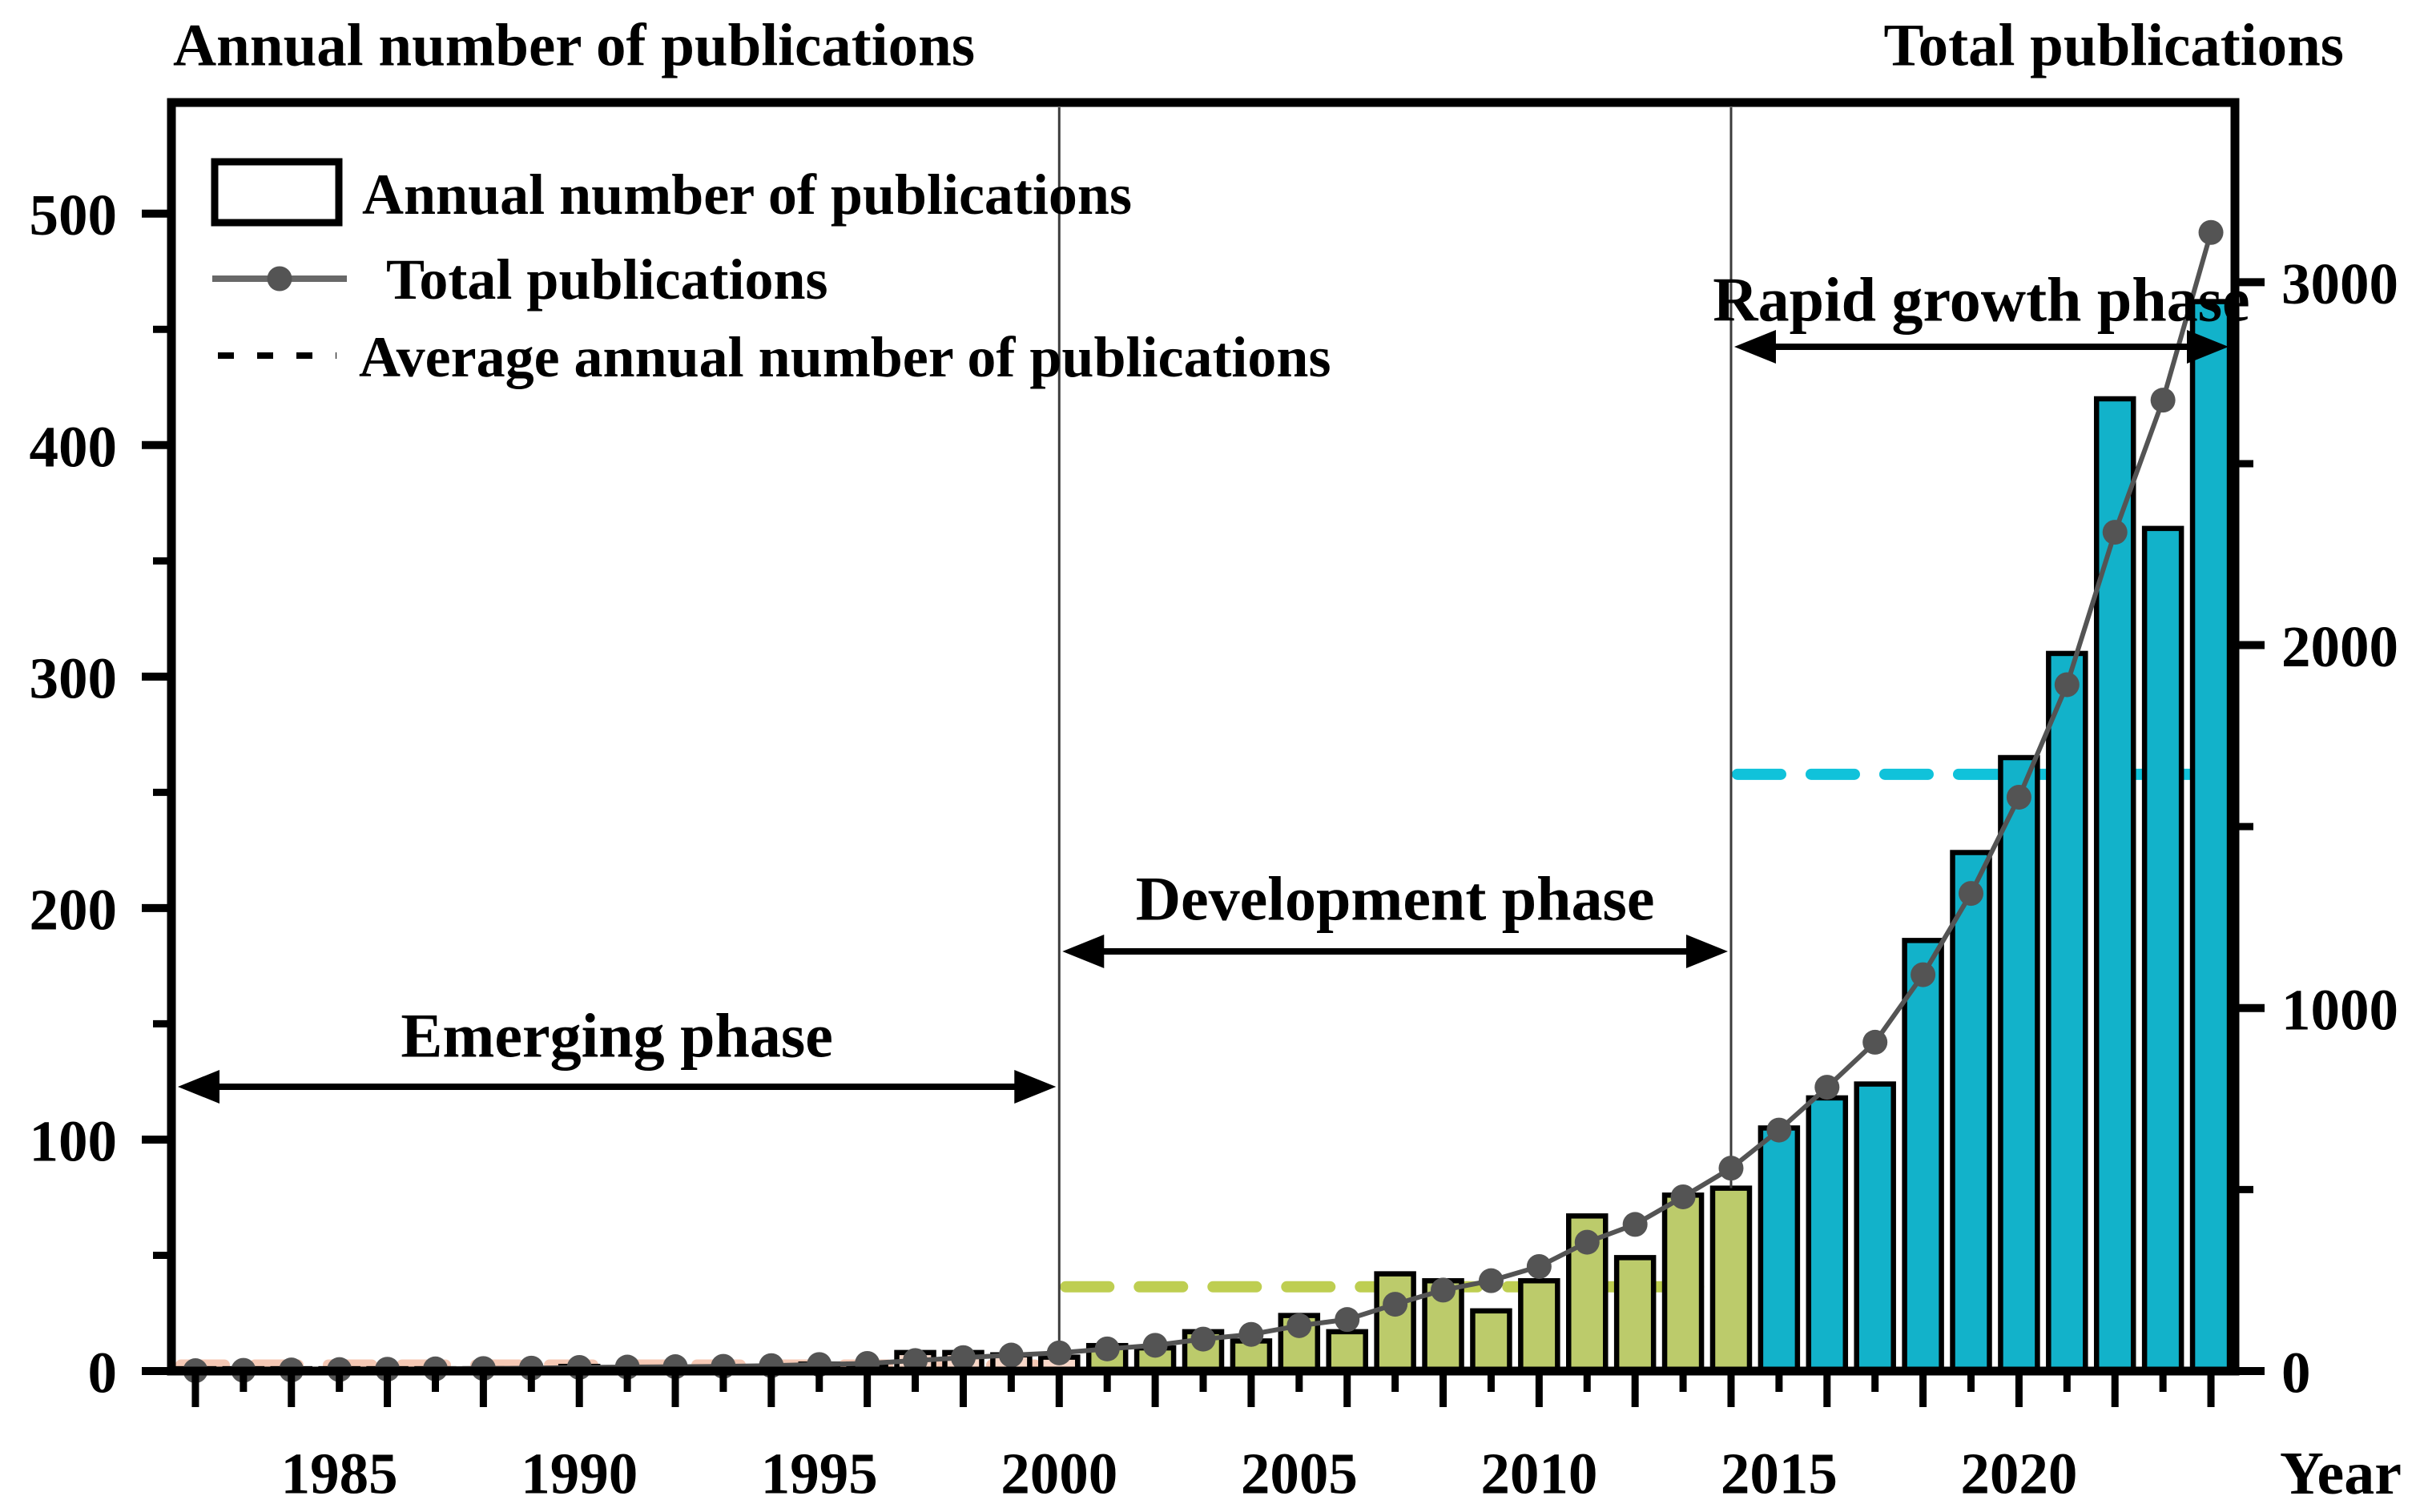  I want to click on total-point-2005, so click(1299, 1325).